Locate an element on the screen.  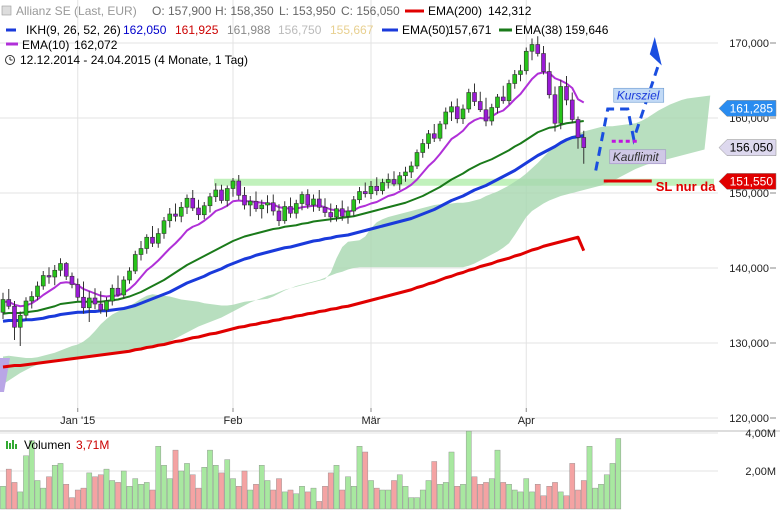
instrument-icon is located at coordinates (6, 10).